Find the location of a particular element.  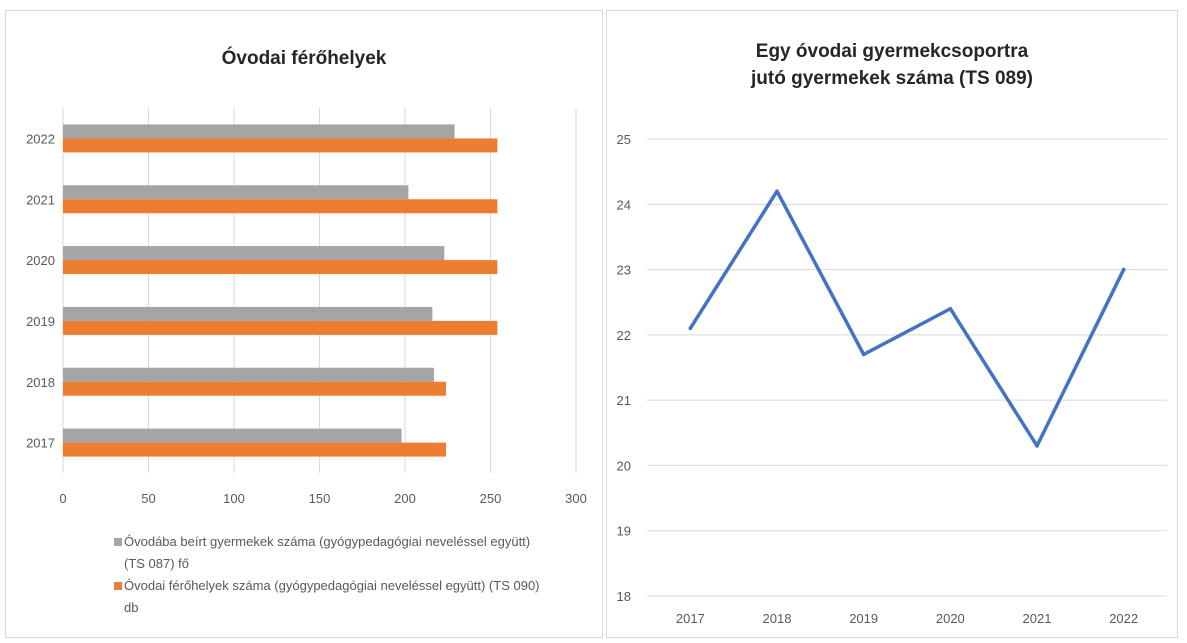

y-tick-label: 20 is located at coordinates (624, 465).